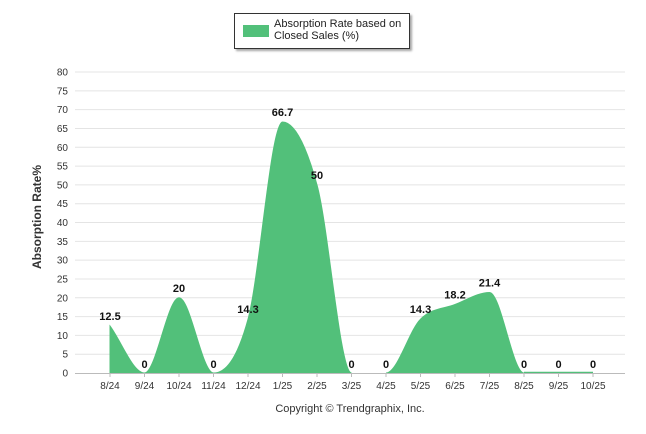  What do you see at coordinates (179, 289) in the screenshot?
I see `data-label: 20` at bounding box center [179, 289].